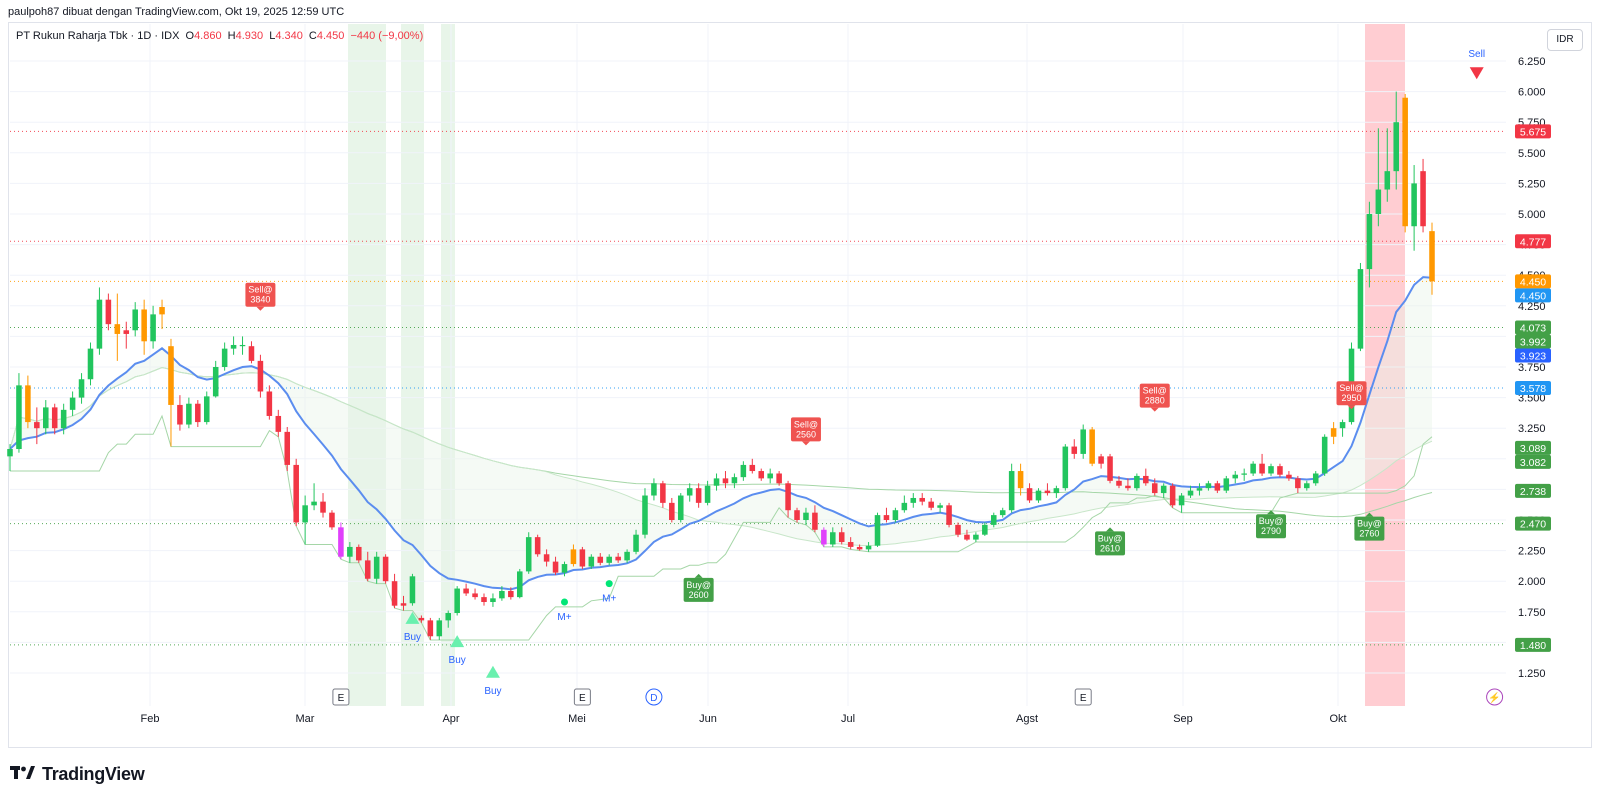  I want to click on event-icon: ⚡, so click(1495, 697).